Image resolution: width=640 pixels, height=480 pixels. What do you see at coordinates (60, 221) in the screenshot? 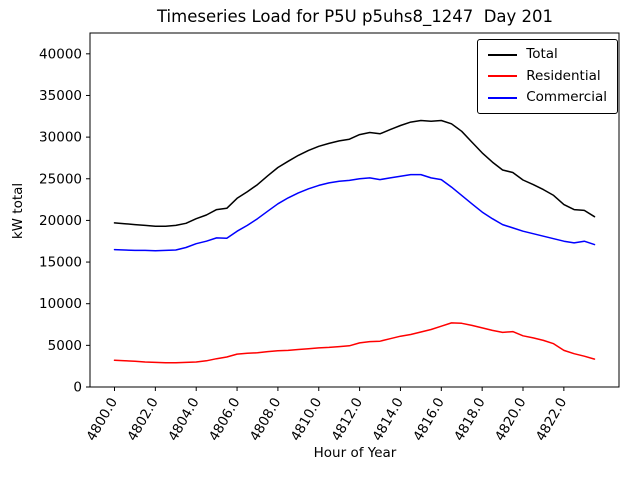
I see `y-tick-label: 20000` at bounding box center [60, 221].